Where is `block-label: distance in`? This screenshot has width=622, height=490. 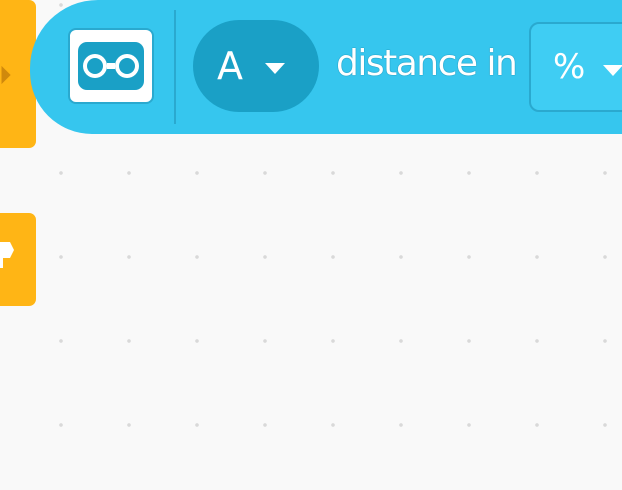
block-label: distance in is located at coordinates (427, 63).